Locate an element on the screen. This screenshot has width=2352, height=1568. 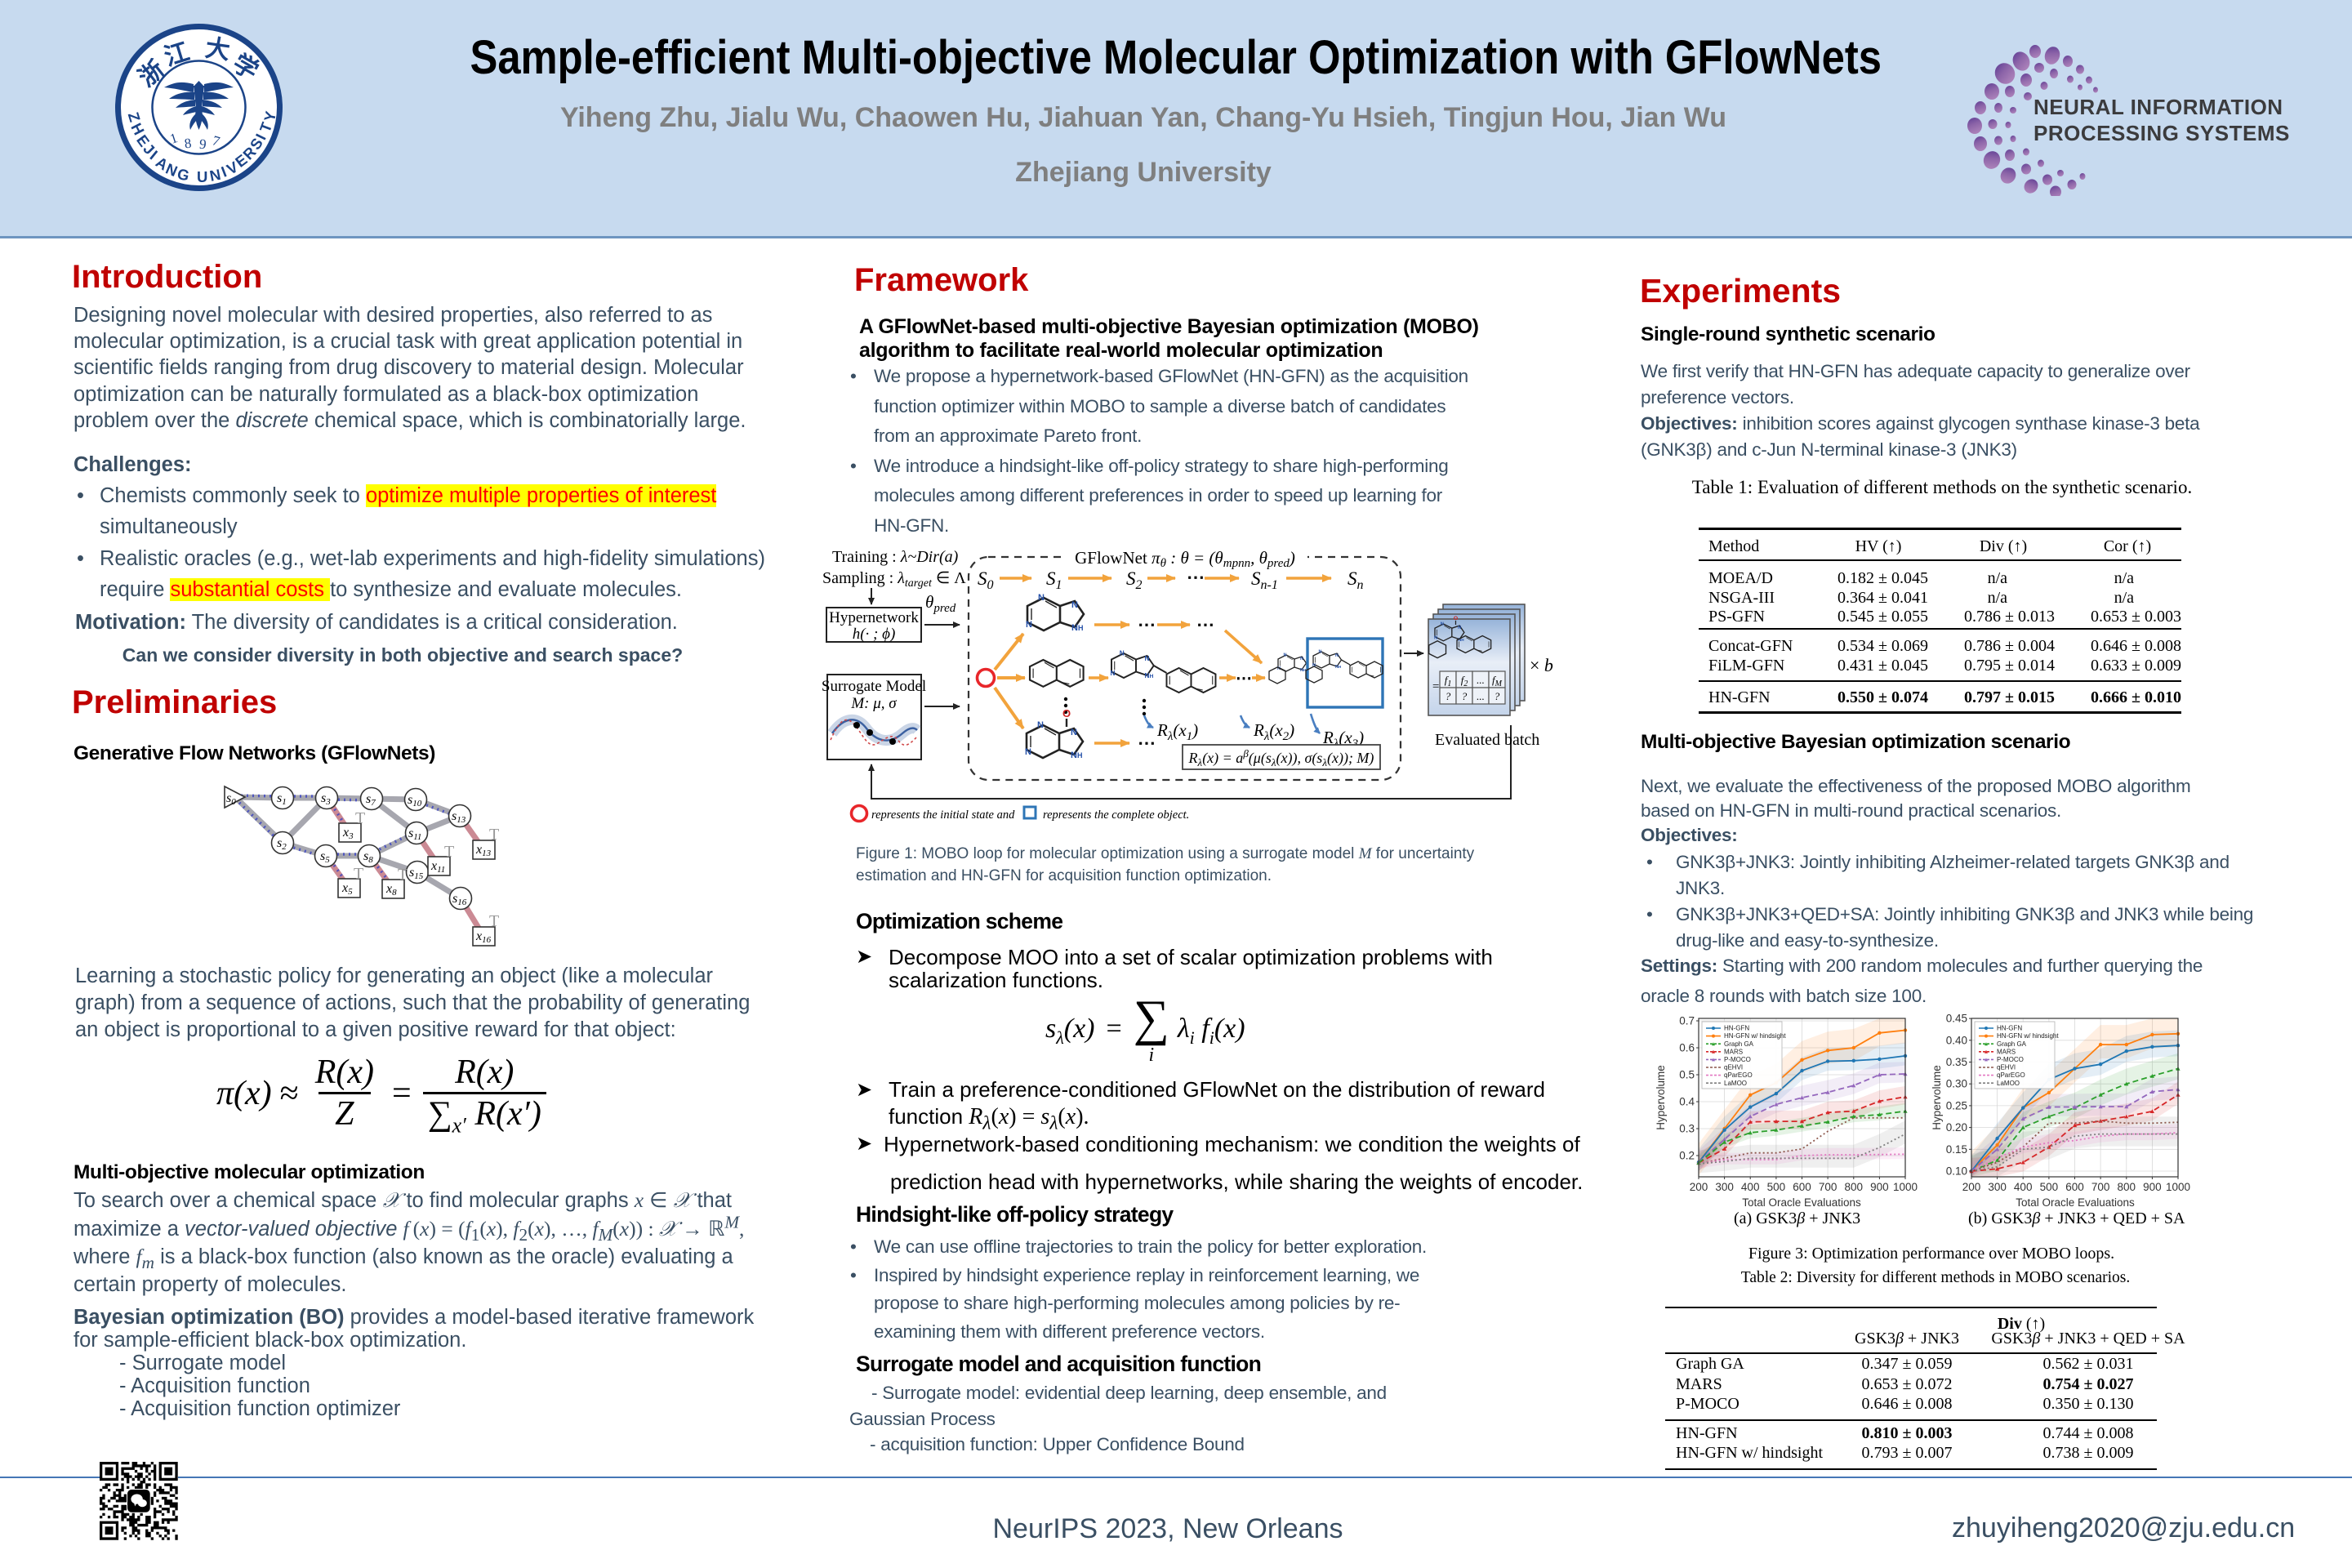
svg-text: S2 is located at coordinates (1134, 580).